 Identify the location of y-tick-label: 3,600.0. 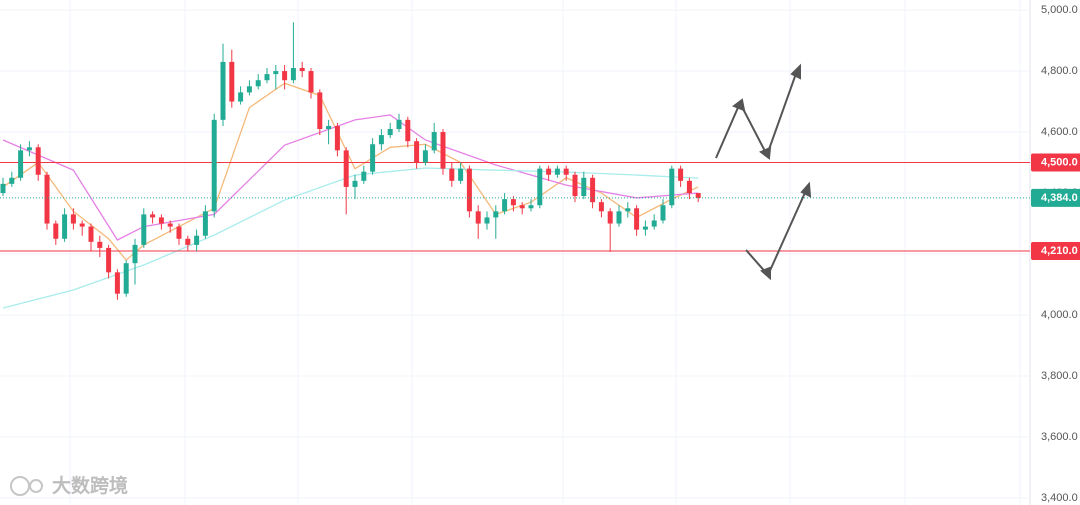
(1059, 437).